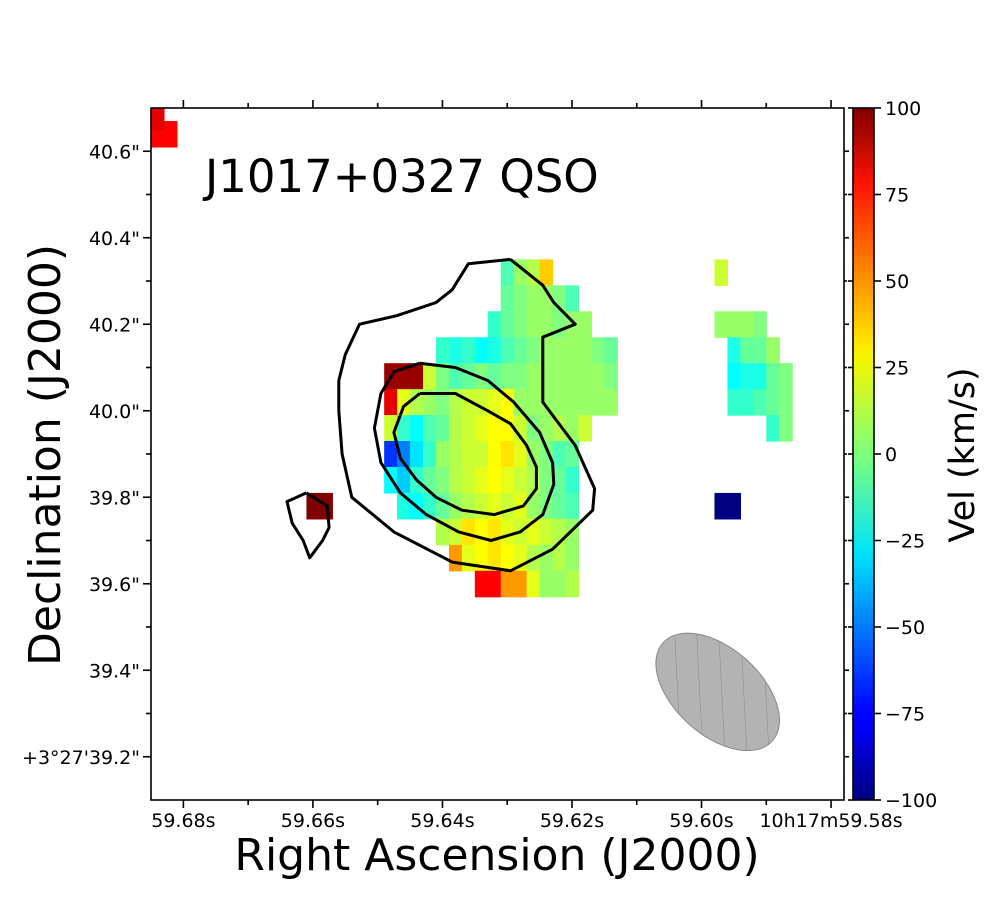  I want to click on beam-hatch, so click(717, 692).